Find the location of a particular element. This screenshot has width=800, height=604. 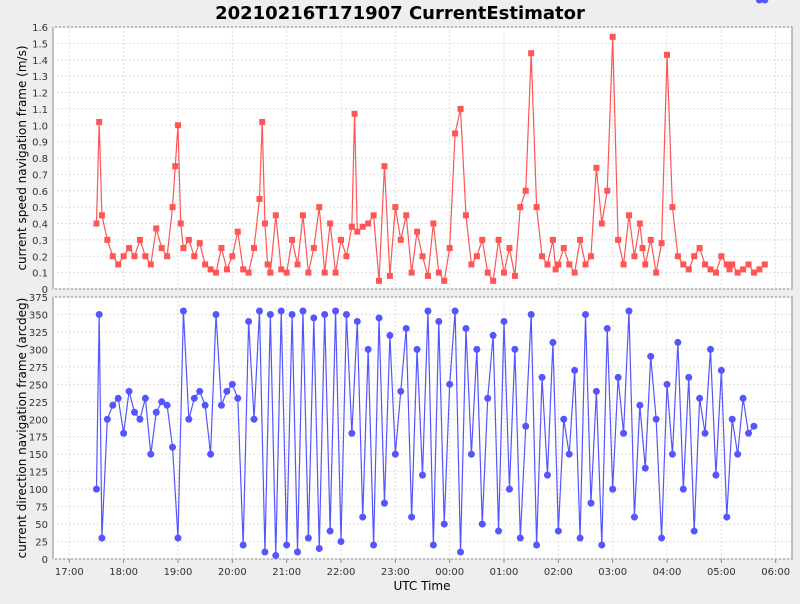

y-tick-label: 0.6 is located at coordinates (40, 192).